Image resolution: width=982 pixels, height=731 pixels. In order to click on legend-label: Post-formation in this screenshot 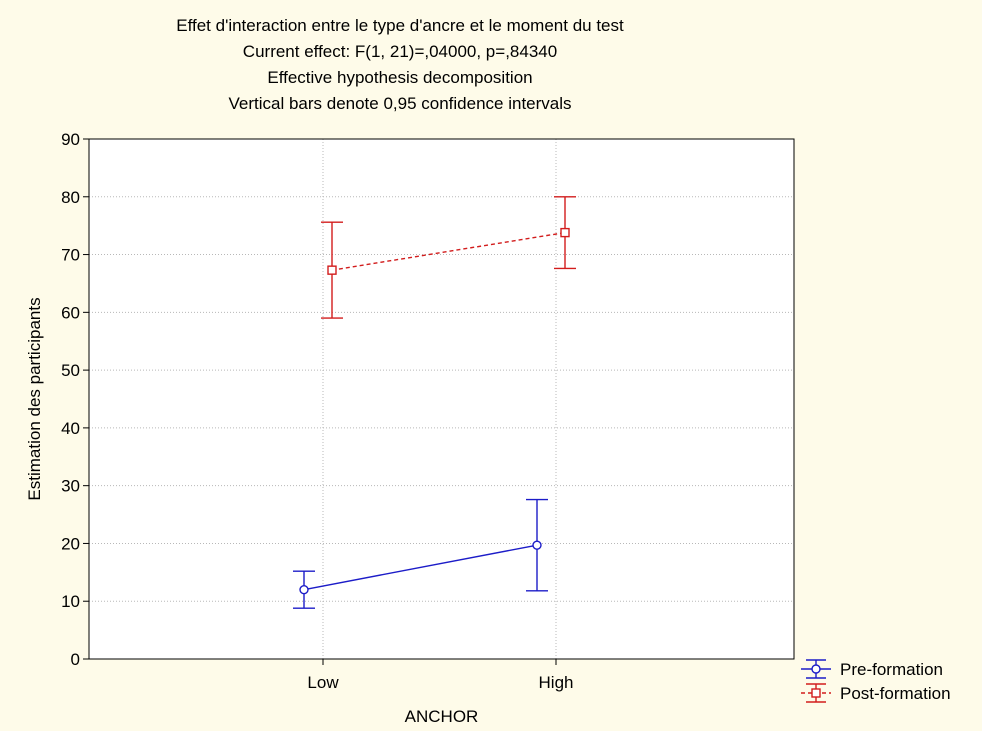, I will do `click(895, 693)`.